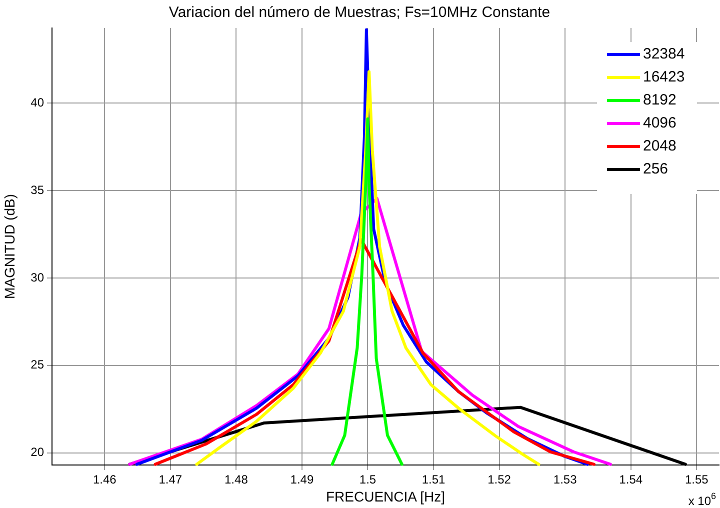 Image resolution: width=720 pixels, height=508 pixels. Describe the element at coordinates (659, 123) in the screenshot. I see `legend-label: 4096` at that location.